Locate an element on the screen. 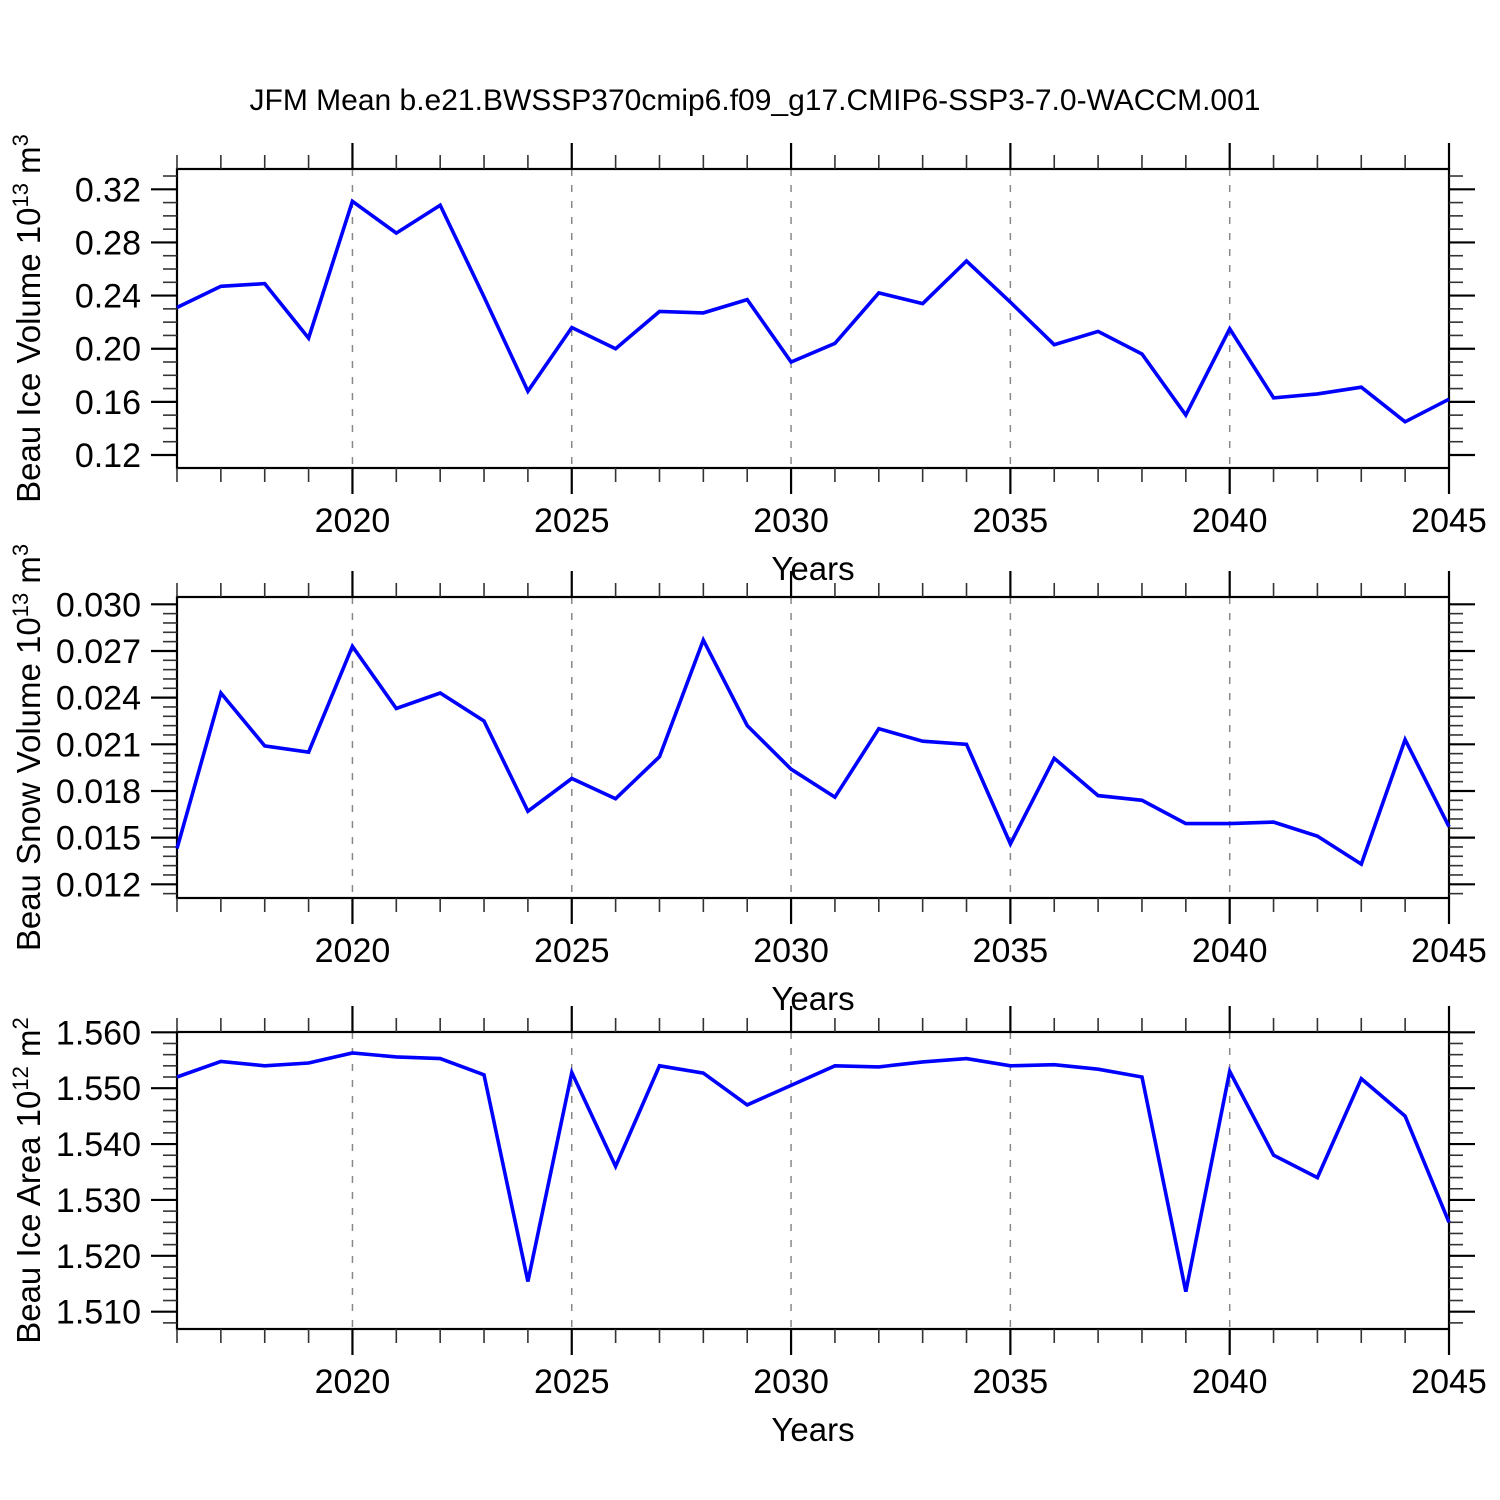  y-tick-label: 0.012 is located at coordinates (98, 885).